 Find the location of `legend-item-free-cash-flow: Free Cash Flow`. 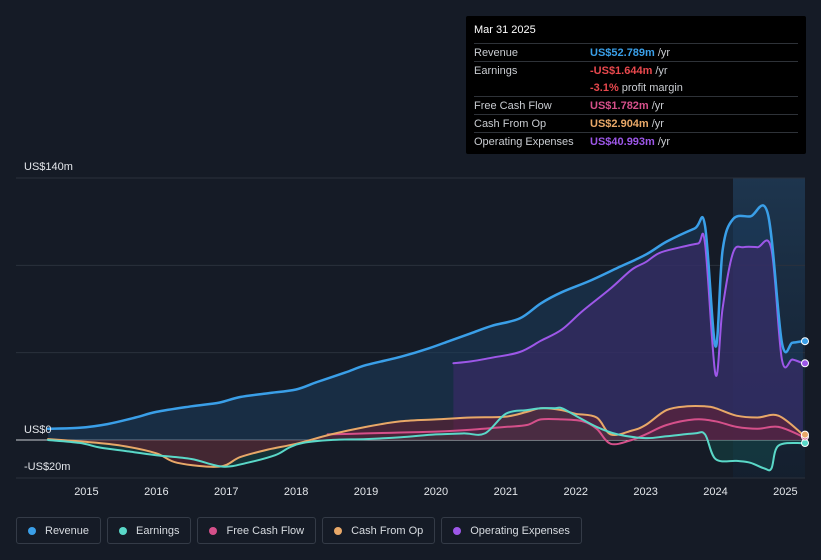

legend-item-free-cash-flow: Free Cash Flow is located at coordinates (257, 530).